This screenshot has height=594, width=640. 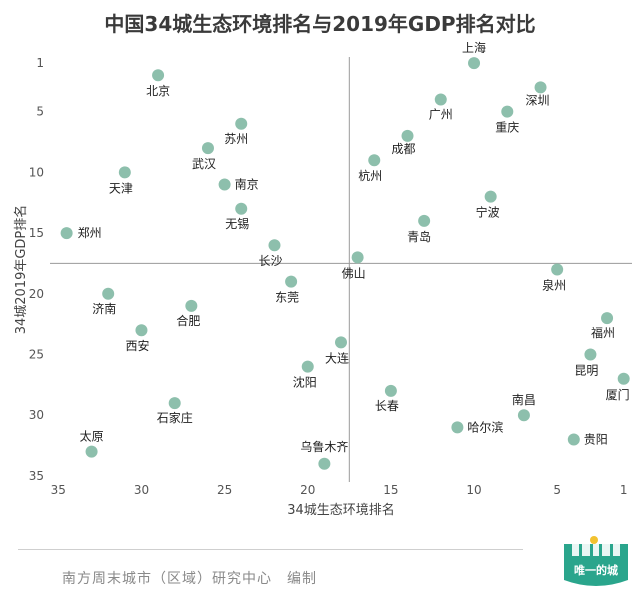 What do you see at coordinates (104, 308) in the screenshot?
I see `point-label: 济南` at bounding box center [104, 308].